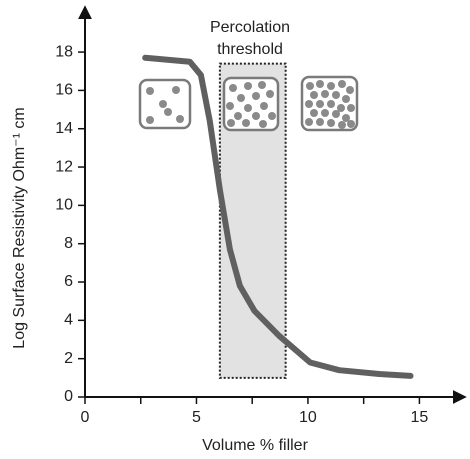 The image size is (470, 459). What do you see at coordinates (64, 90) in the screenshot?
I see `y-tick-label: 16` at bounding box center [64, 90].